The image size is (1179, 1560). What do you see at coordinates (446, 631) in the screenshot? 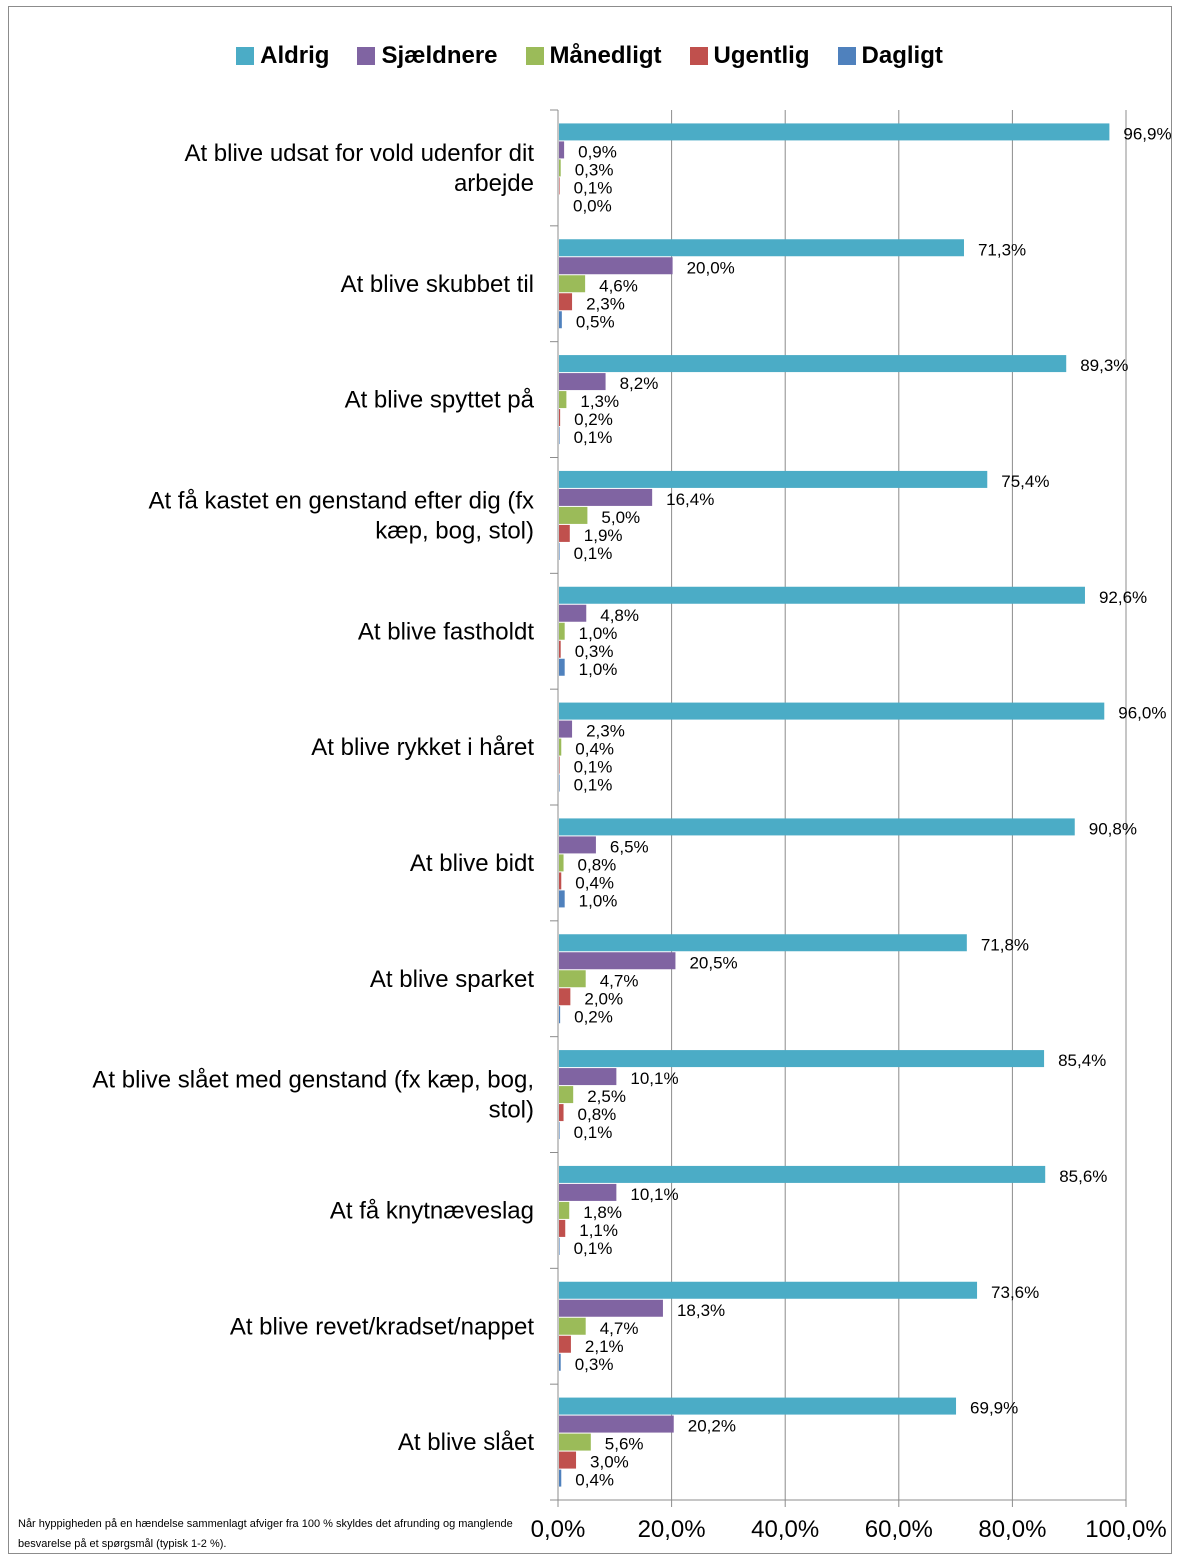
I see `category-label-line: At blive fastholdt` at bounding box center [446, 631].